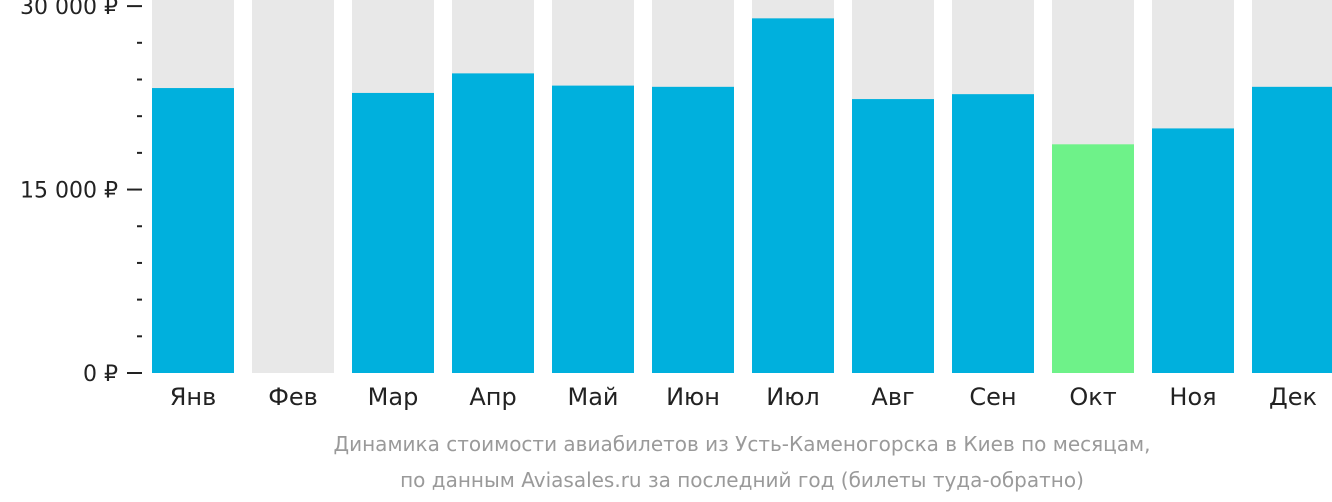 The image size is (1332, 502). What do you see at coordinates (793, 397) in the screenshot?
I see `x-tick-label: Июл` at bounding box center [793, 397].